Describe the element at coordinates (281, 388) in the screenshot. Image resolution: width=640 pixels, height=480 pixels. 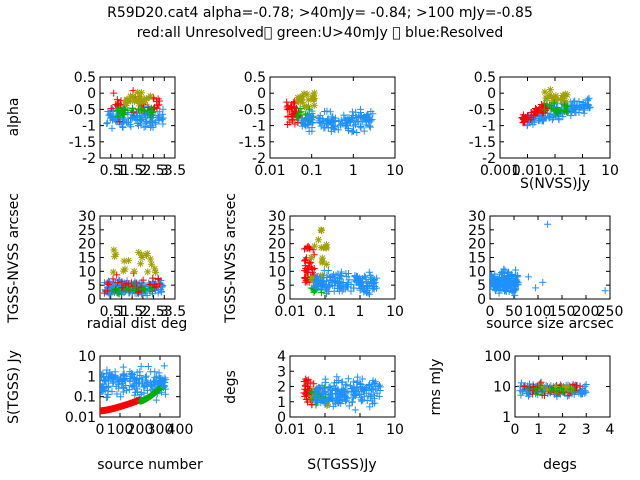
I see `y-tick-label: 2` at that location.